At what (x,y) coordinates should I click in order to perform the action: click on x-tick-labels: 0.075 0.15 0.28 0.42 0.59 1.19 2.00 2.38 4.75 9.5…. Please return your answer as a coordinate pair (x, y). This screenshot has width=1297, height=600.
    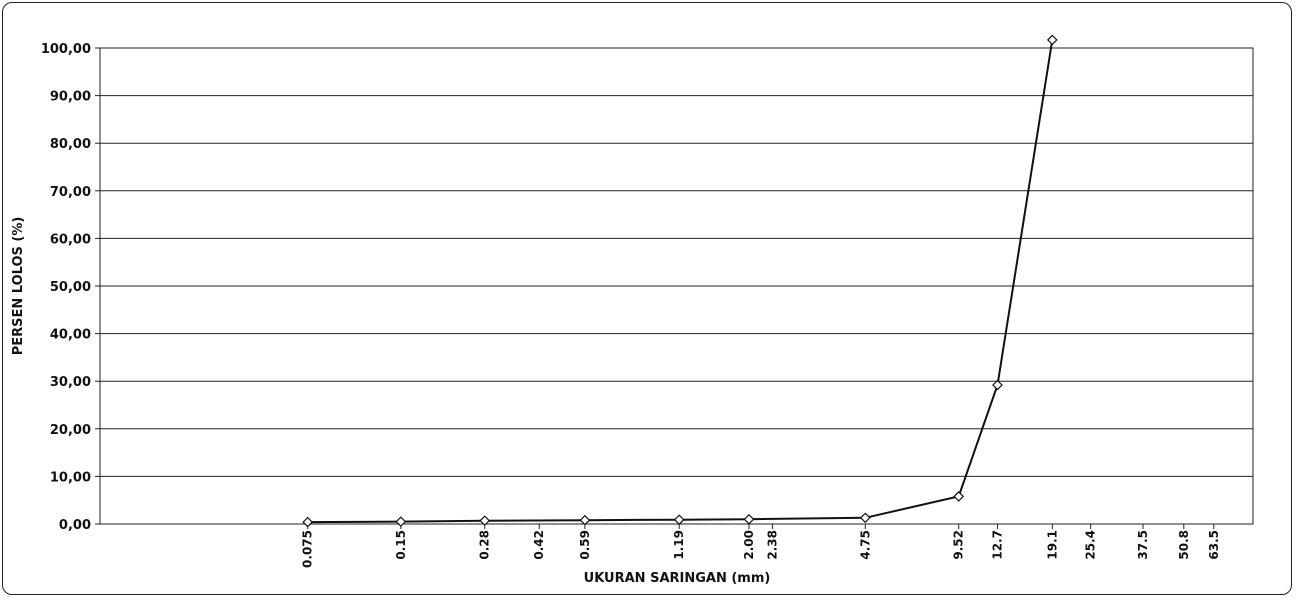
    Looking at the image, I should click on (761, 546).